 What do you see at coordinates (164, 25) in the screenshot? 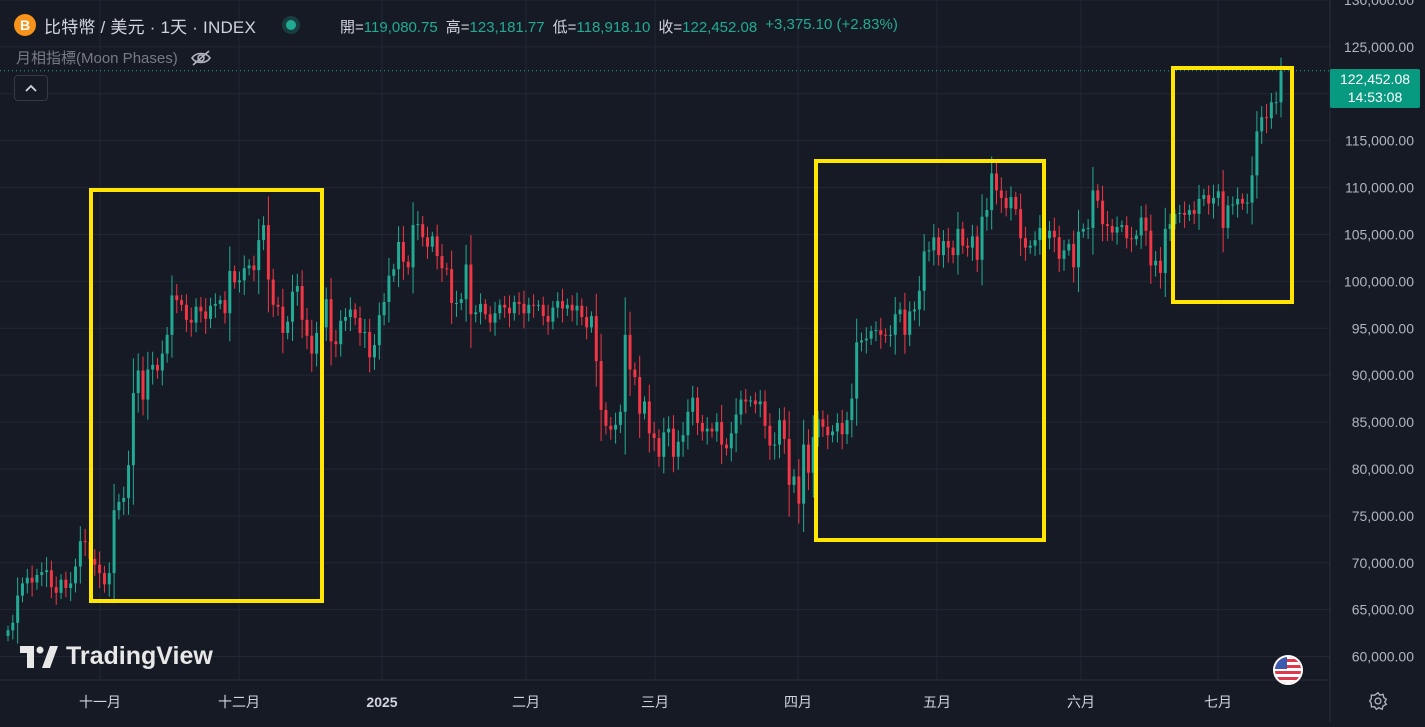
I see `symbol-header: B 比特幣 / 美元 · 1天 · INDEX` at bounding box center [164, 25].